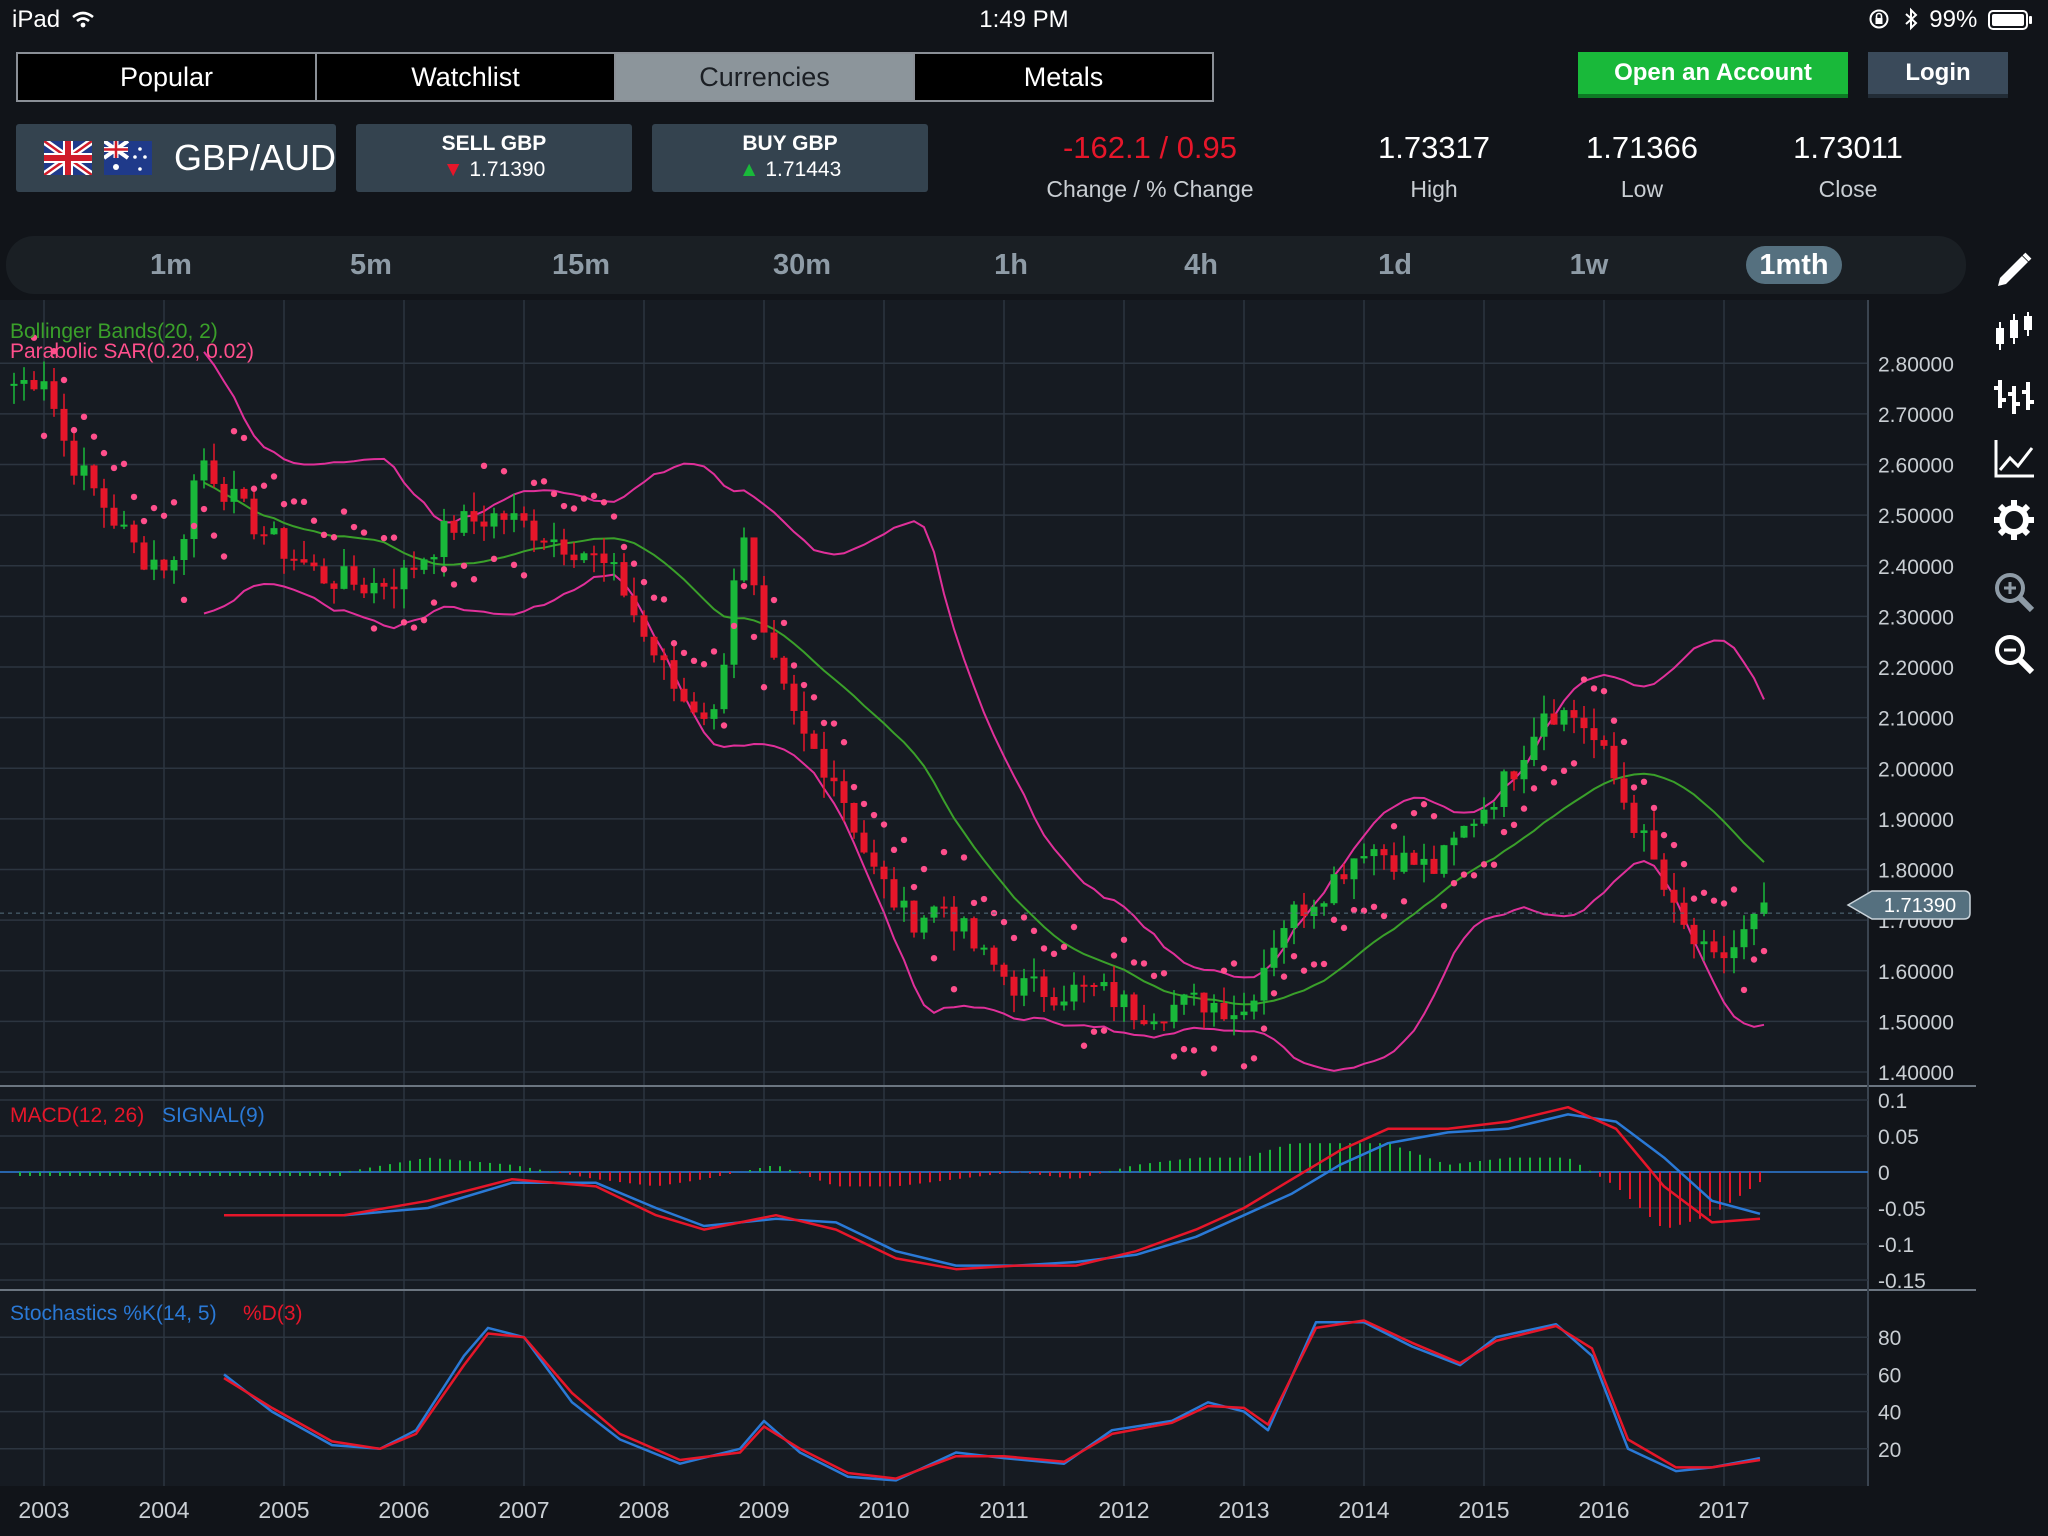 This screenshot has width=2048, height=1536. Describe the element at coordinates (765, 77) in the screenshot. I see `tab-currencies: Currencies` at that location.